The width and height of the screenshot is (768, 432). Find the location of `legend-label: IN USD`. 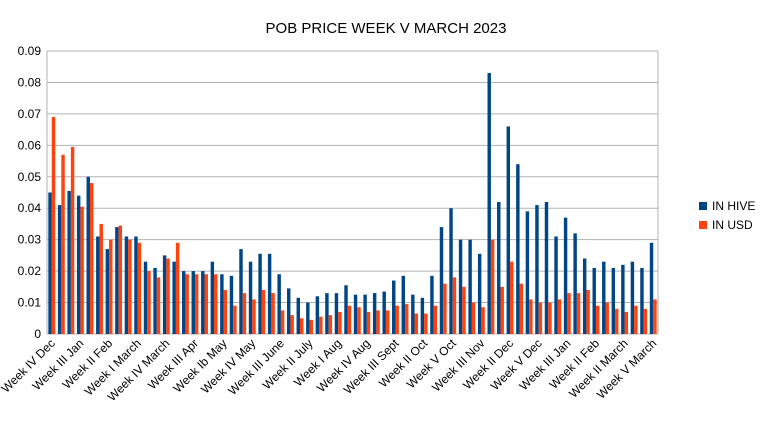

legend-label: IN USD is located at coordinates (732, 225).